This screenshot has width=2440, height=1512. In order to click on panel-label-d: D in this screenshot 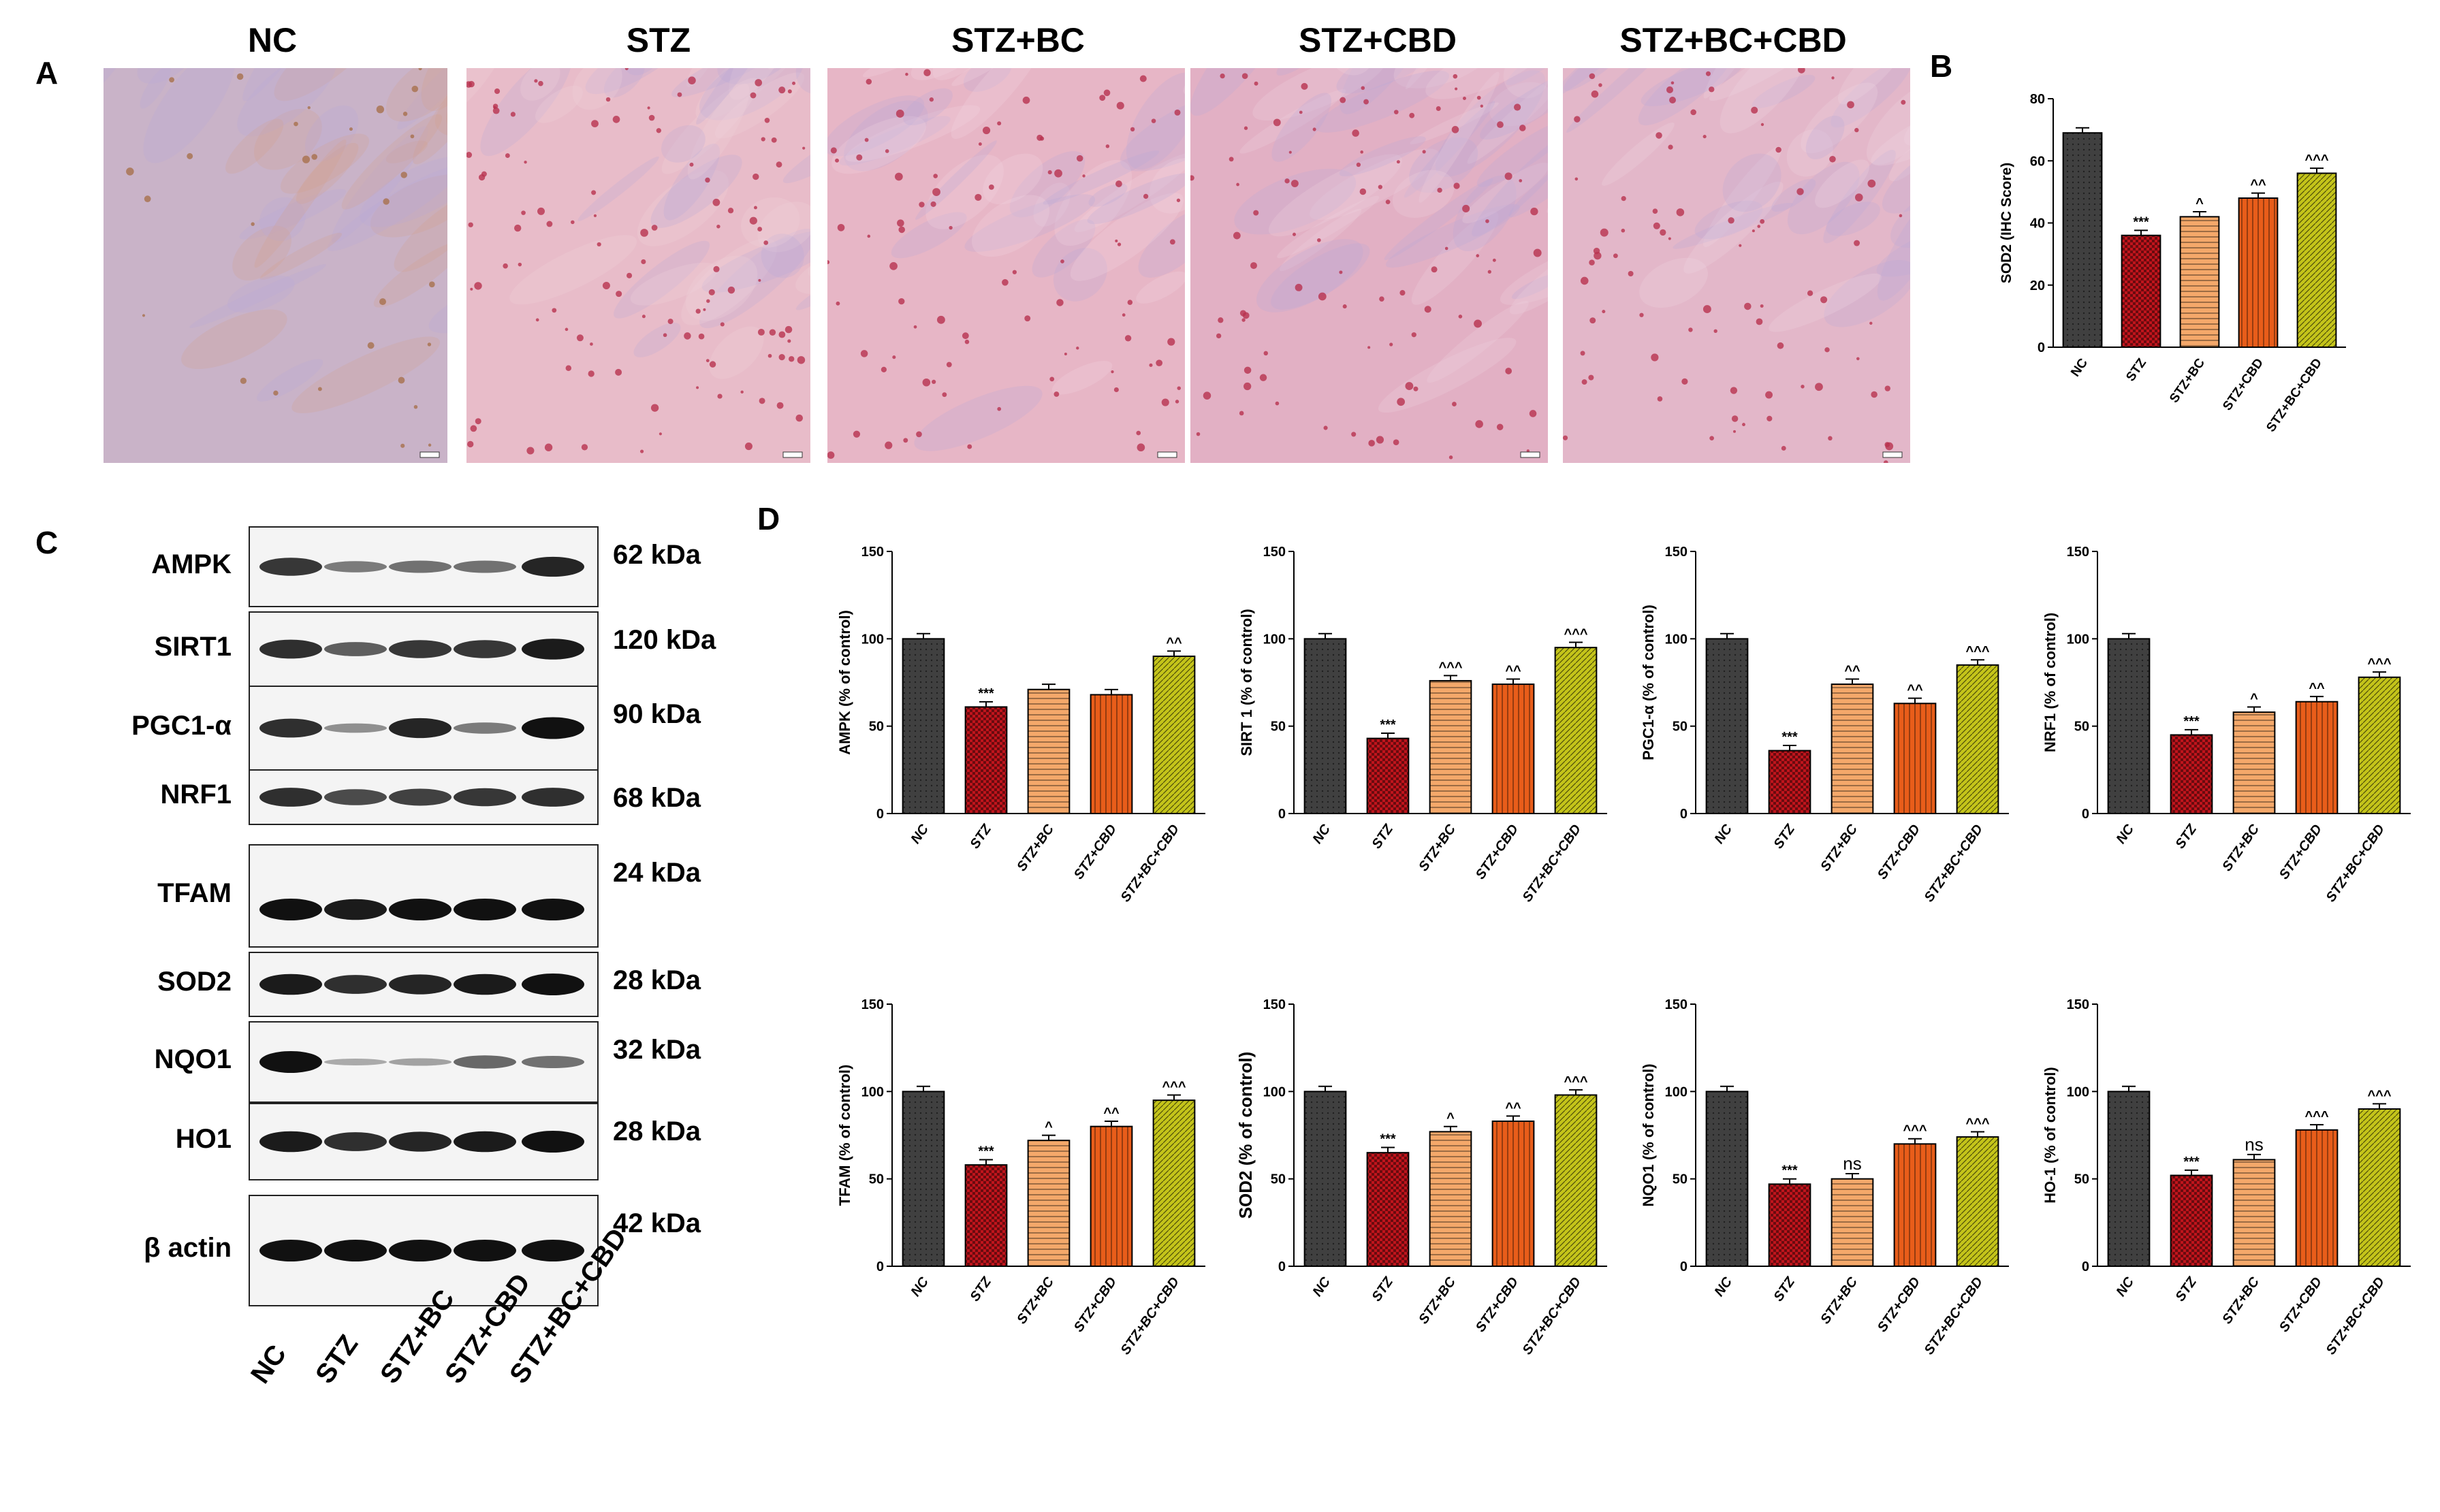, I will do `click(768, 518)`.